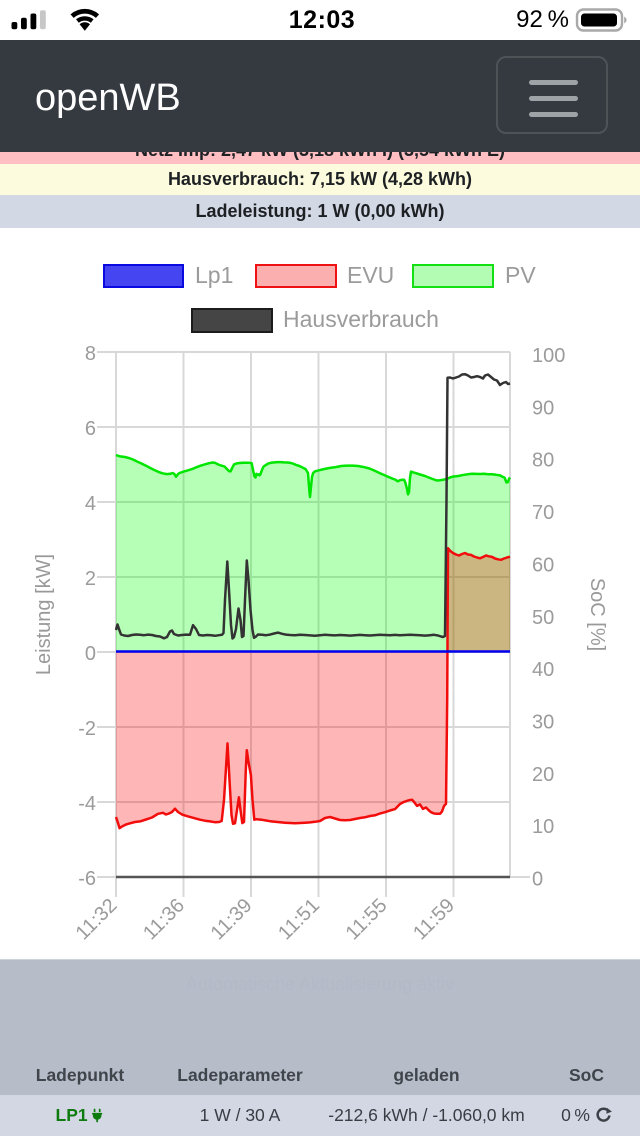 The width and height of the screenshot is (640, 1136). I want to click on svg-text: -6, so click(87, 879).